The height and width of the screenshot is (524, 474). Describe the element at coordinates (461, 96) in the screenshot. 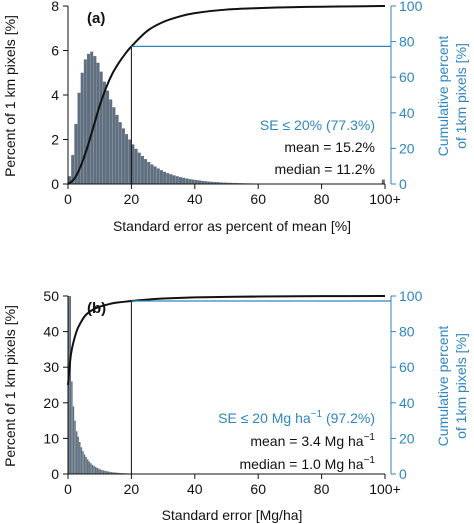

I see `panel-a-right-axis-title-line-2: of 1km pixels [%]` at that location.